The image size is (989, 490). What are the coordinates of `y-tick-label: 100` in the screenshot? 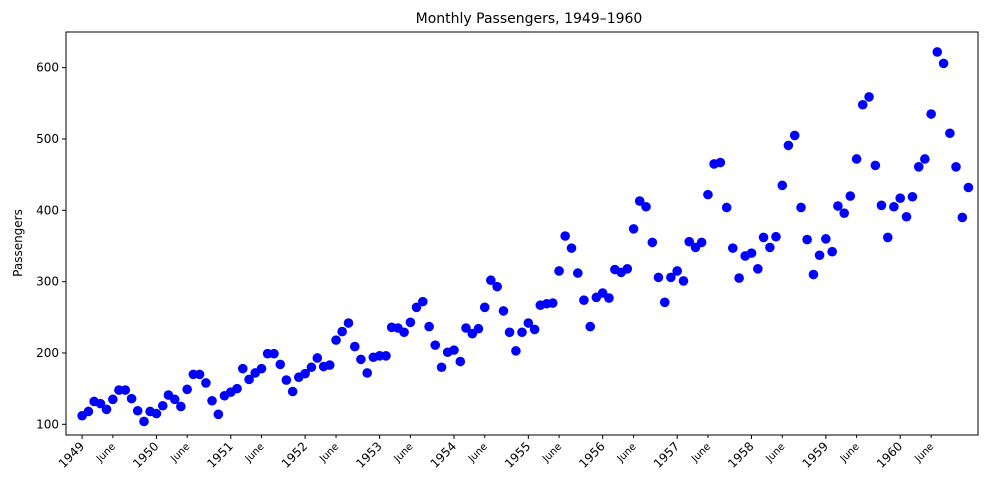 It's located at (47, 424).